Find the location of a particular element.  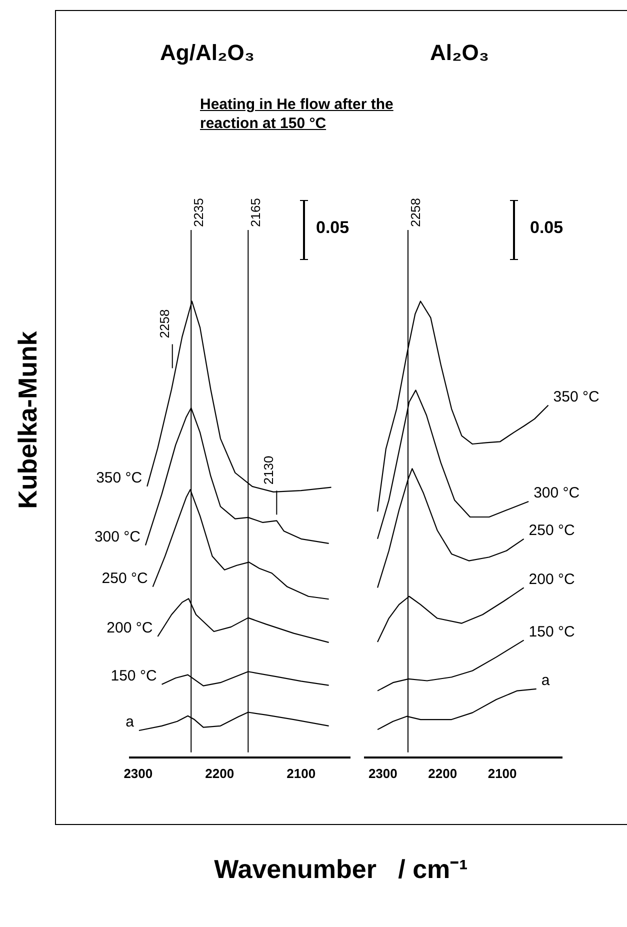

chart-title: Ag/Al₂O₃ is located at coordinates (207, 53).